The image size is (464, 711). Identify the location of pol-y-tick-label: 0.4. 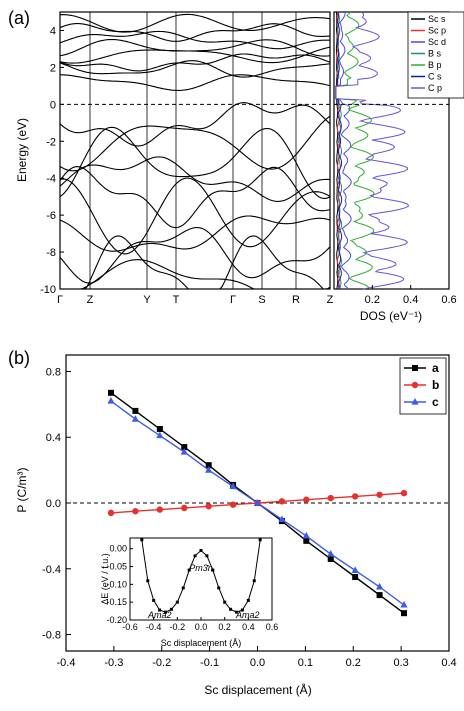
(53, 438).